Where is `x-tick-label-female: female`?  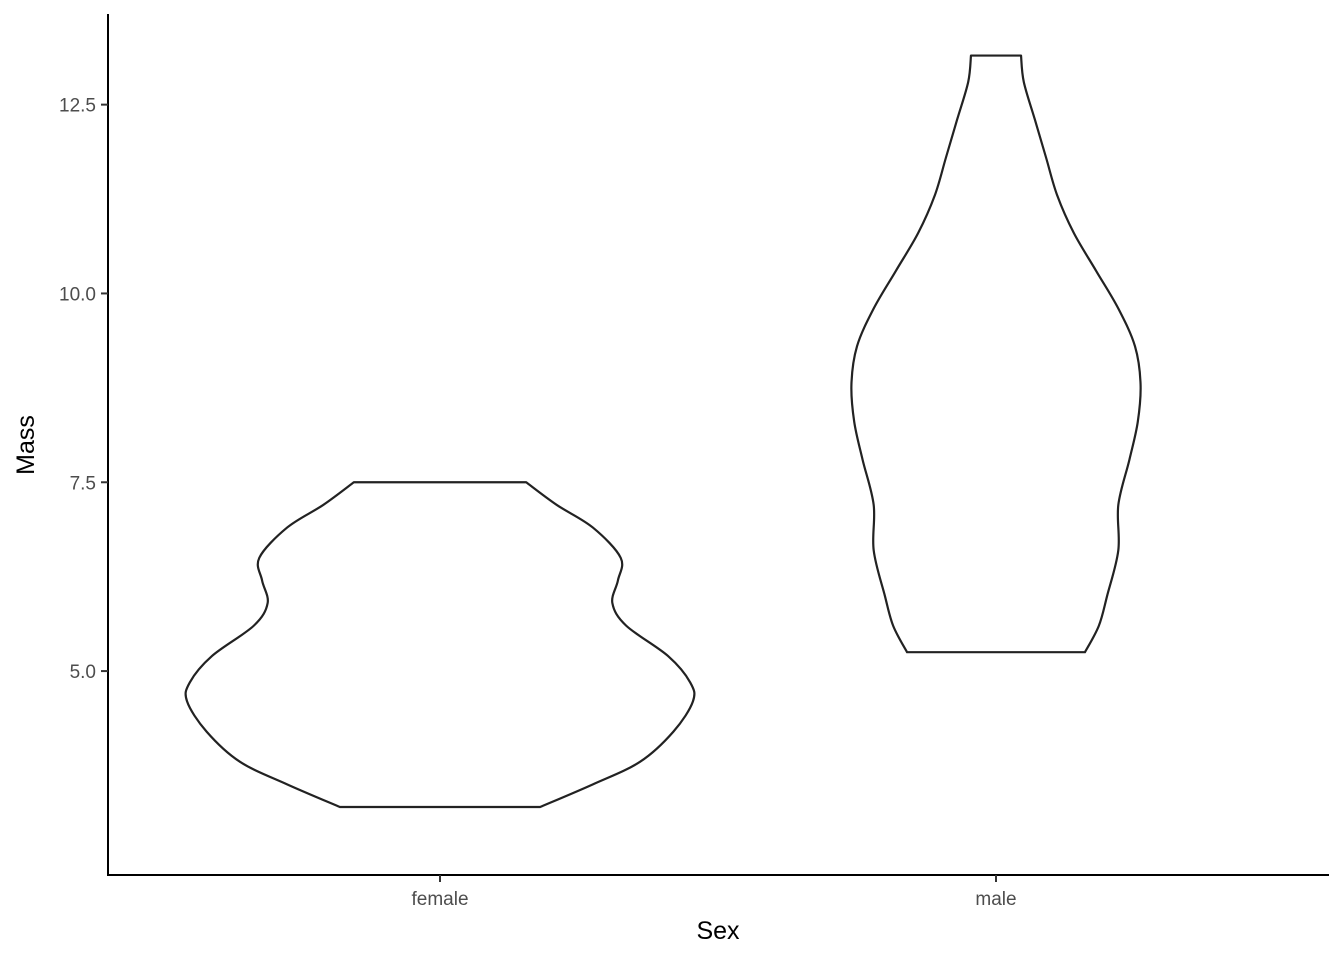 x-tick-label-female: female is located at coordinates (439, 899).